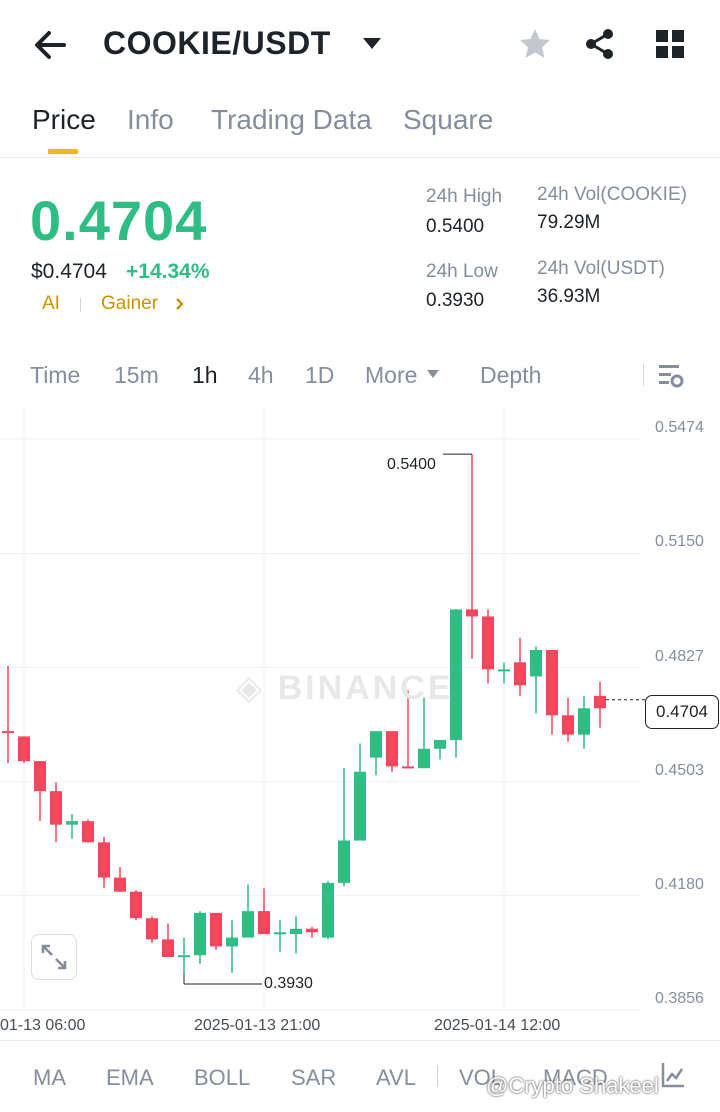 The image size is (720, 1112). I want to click on high-value: 0.5400, so click(455, 226).